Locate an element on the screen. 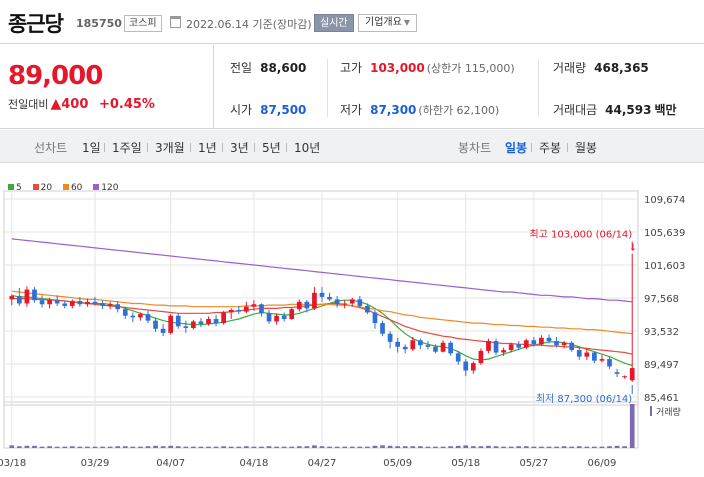 This screenshot has height=477, width=704. high-annotation: 최고 103,000 (06/14) is located at coordinates (580, 235).